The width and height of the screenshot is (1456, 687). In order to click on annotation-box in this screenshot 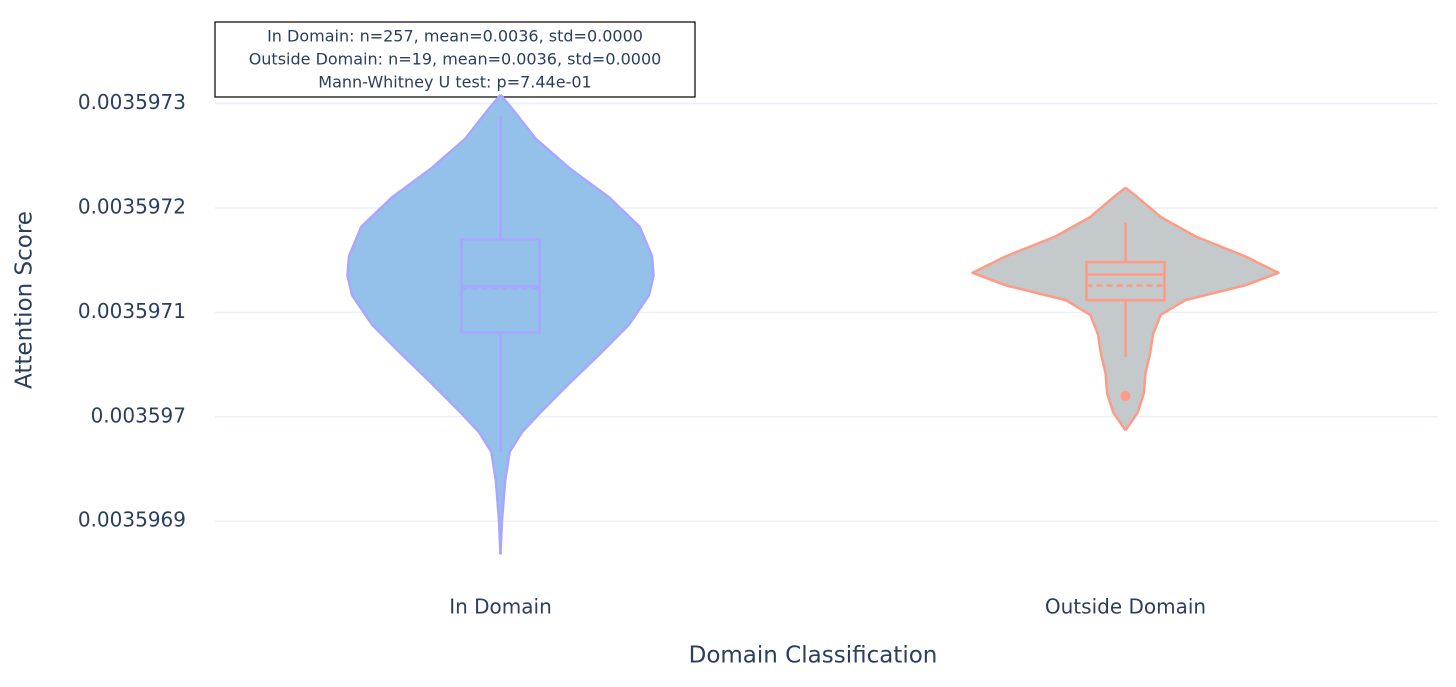, I will do `click(455, 59)`.